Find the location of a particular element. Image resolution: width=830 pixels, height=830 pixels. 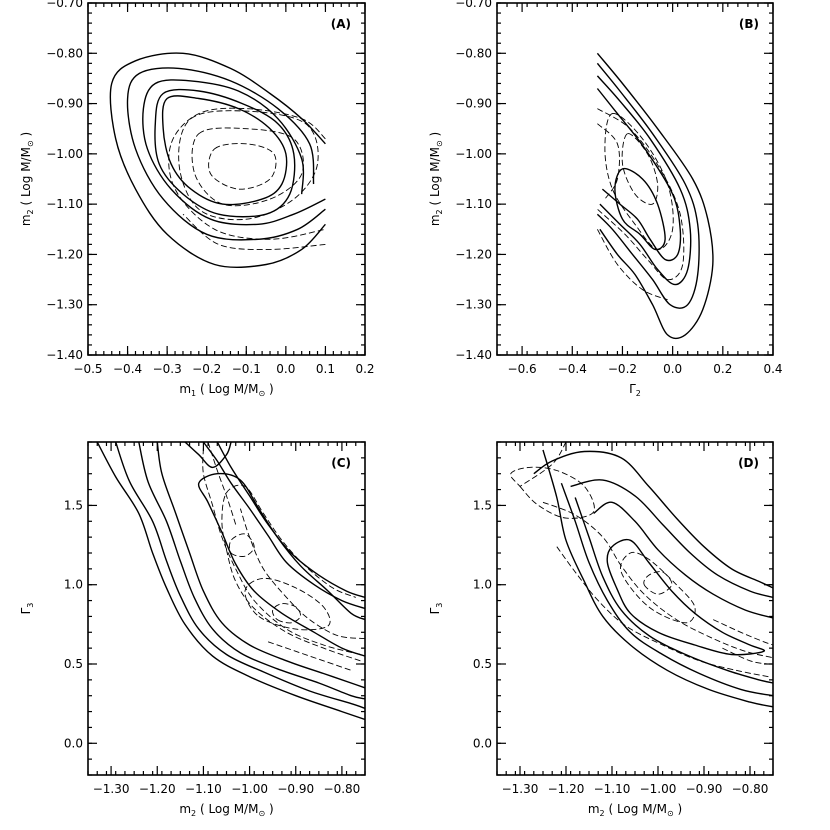

panel-a-xtick-label: 0.2 is located at coordinates (364, 369).